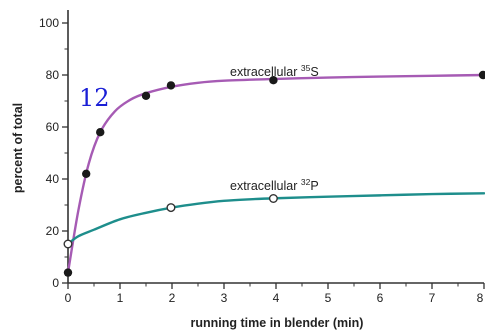 The height and width of the screenshot is (333, 485). Describe the element at coordinates (53, 179) in the screenshot. I see `y-tick-label: 40` at that location.